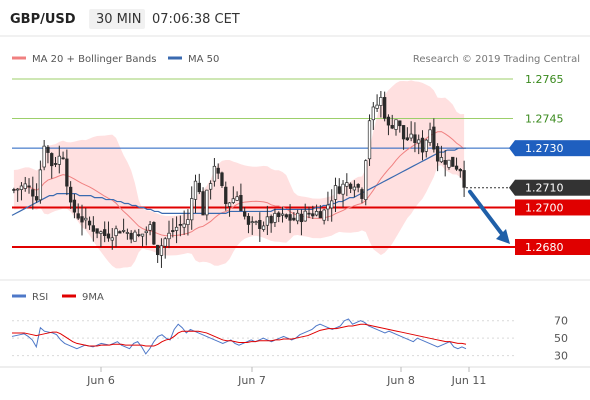  Describe the element at coordinates (561, 356) in the screenshot. I see `rsi-tick-label: 30` at that location.